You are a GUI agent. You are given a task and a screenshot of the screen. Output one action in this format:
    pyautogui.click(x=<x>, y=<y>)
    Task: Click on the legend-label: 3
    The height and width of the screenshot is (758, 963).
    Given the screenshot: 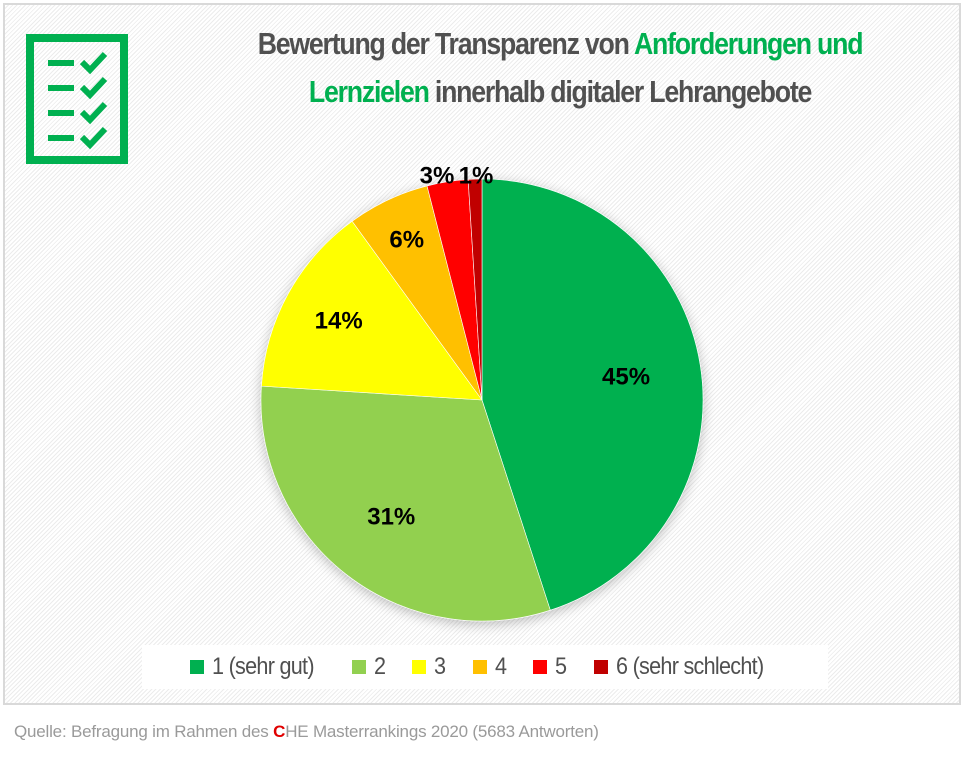 What is the action you would take?
    pyautogui.click(x=440, y=666)
    